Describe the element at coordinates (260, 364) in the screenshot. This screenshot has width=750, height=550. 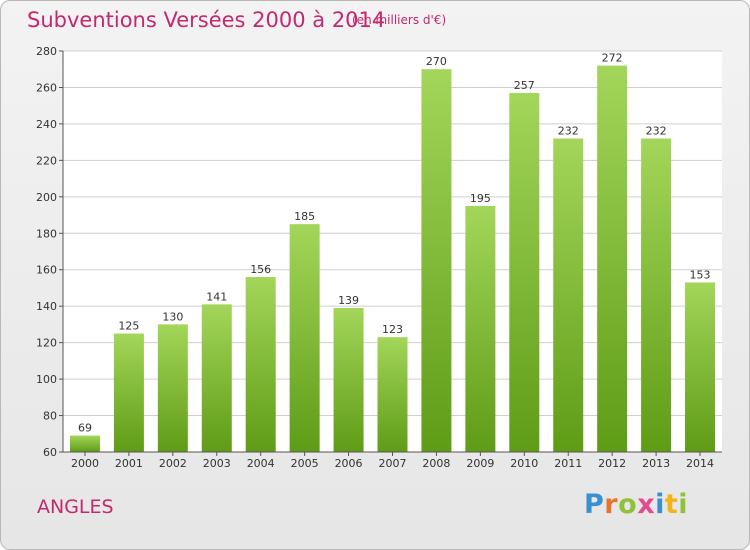
I see `bar-2004` at that location.